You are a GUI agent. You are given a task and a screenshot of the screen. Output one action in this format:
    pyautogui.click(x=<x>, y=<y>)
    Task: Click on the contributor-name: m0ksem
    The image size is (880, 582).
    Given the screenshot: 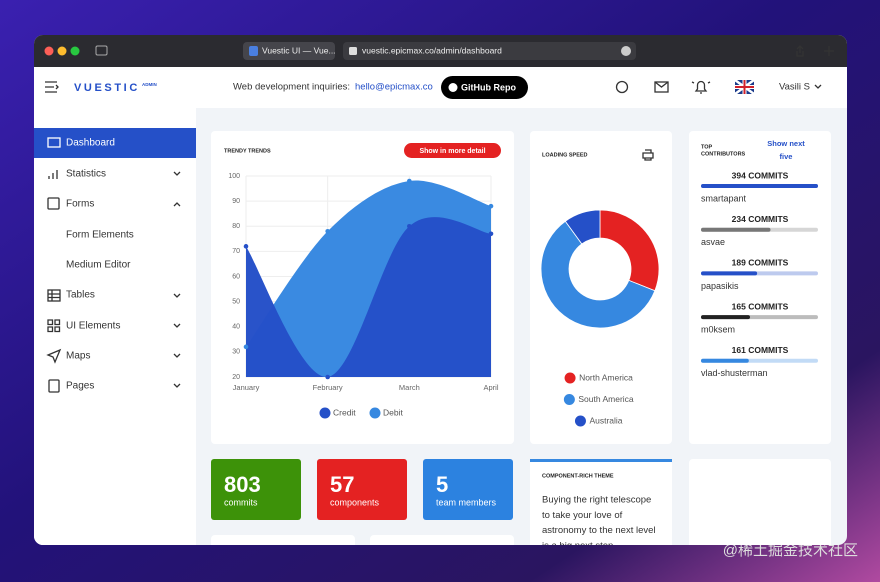 What is the action you would take?
    pyautogui.click(x=718, y=329)
    